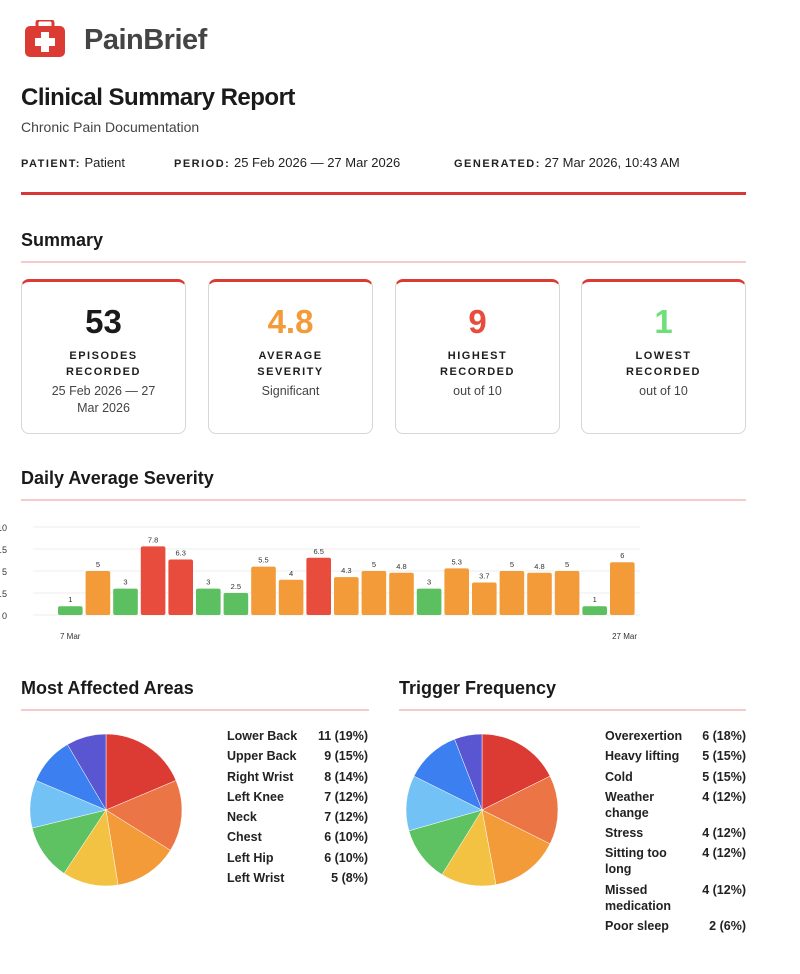 This screenshot has width=800, height=974. Describe the element at coordinates (297, 756) in the screenshot. I see `legend-item: Upper Back 9 (15%)` at that location.